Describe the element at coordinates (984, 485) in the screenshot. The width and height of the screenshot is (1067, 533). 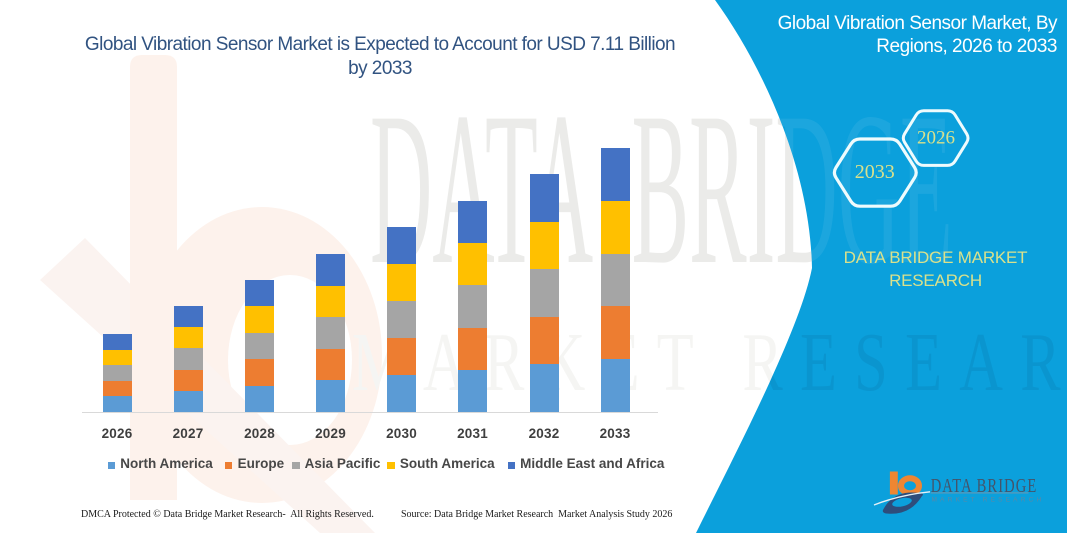
I see `svg-text: DATA BRIDGE` at that location.